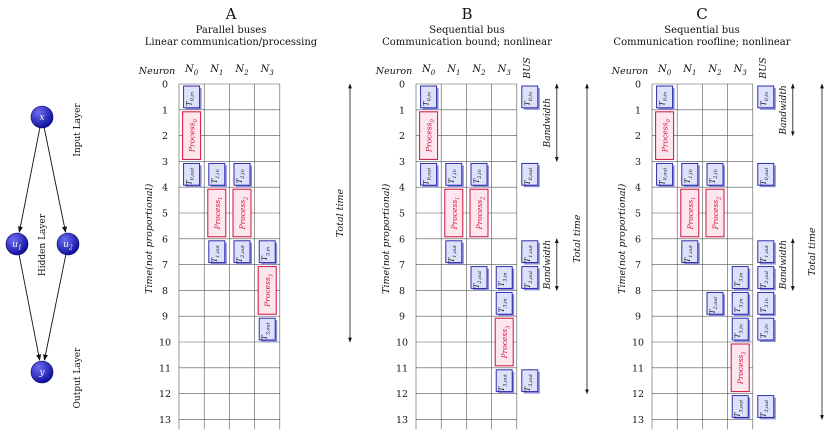 This screenshot has height=435, width=833. Describe the element at coordinates (638, 85) in the screenshot. I see `row-label: 0` at that location.